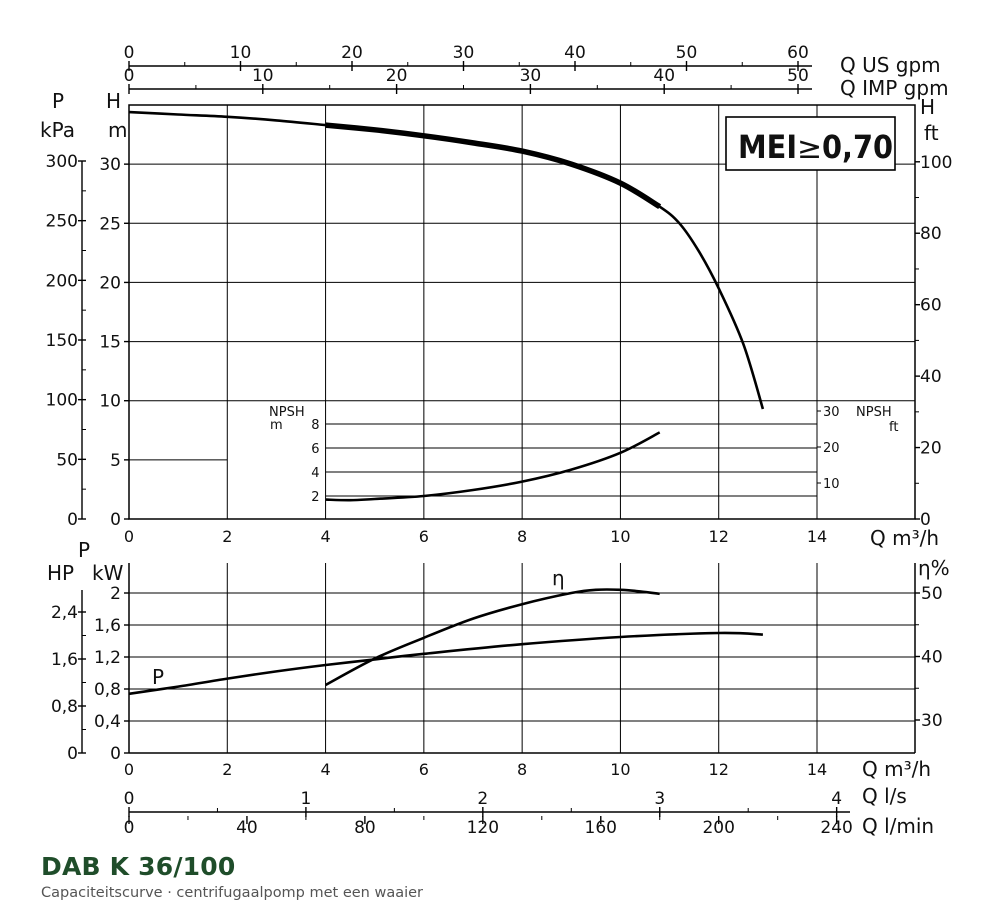 This screenshot has height=924, width=1000. Describe the element at coordinates (874, 412) in the screenshot. I see `npsh-ft-axis-label: NPSH` at that location.